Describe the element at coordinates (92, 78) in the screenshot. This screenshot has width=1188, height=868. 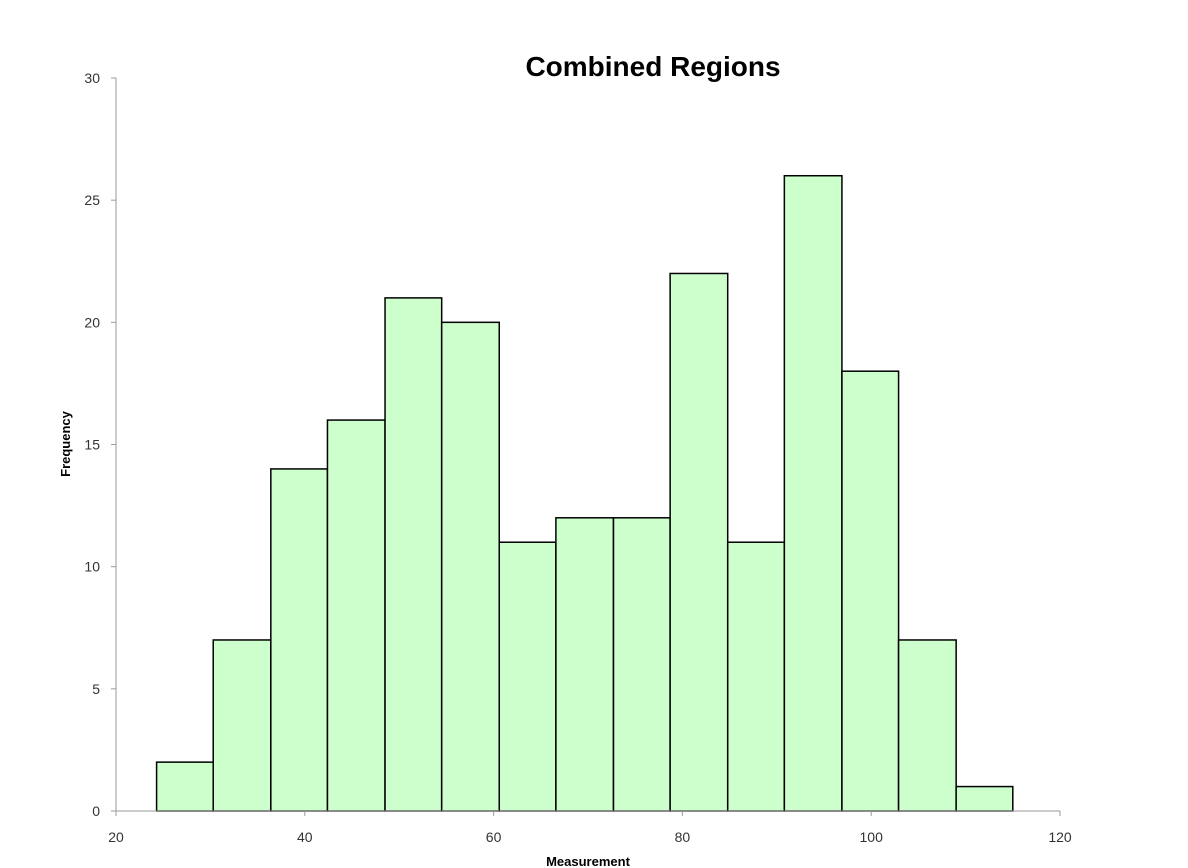
I see `y-tick-label-30: 30` at that location.